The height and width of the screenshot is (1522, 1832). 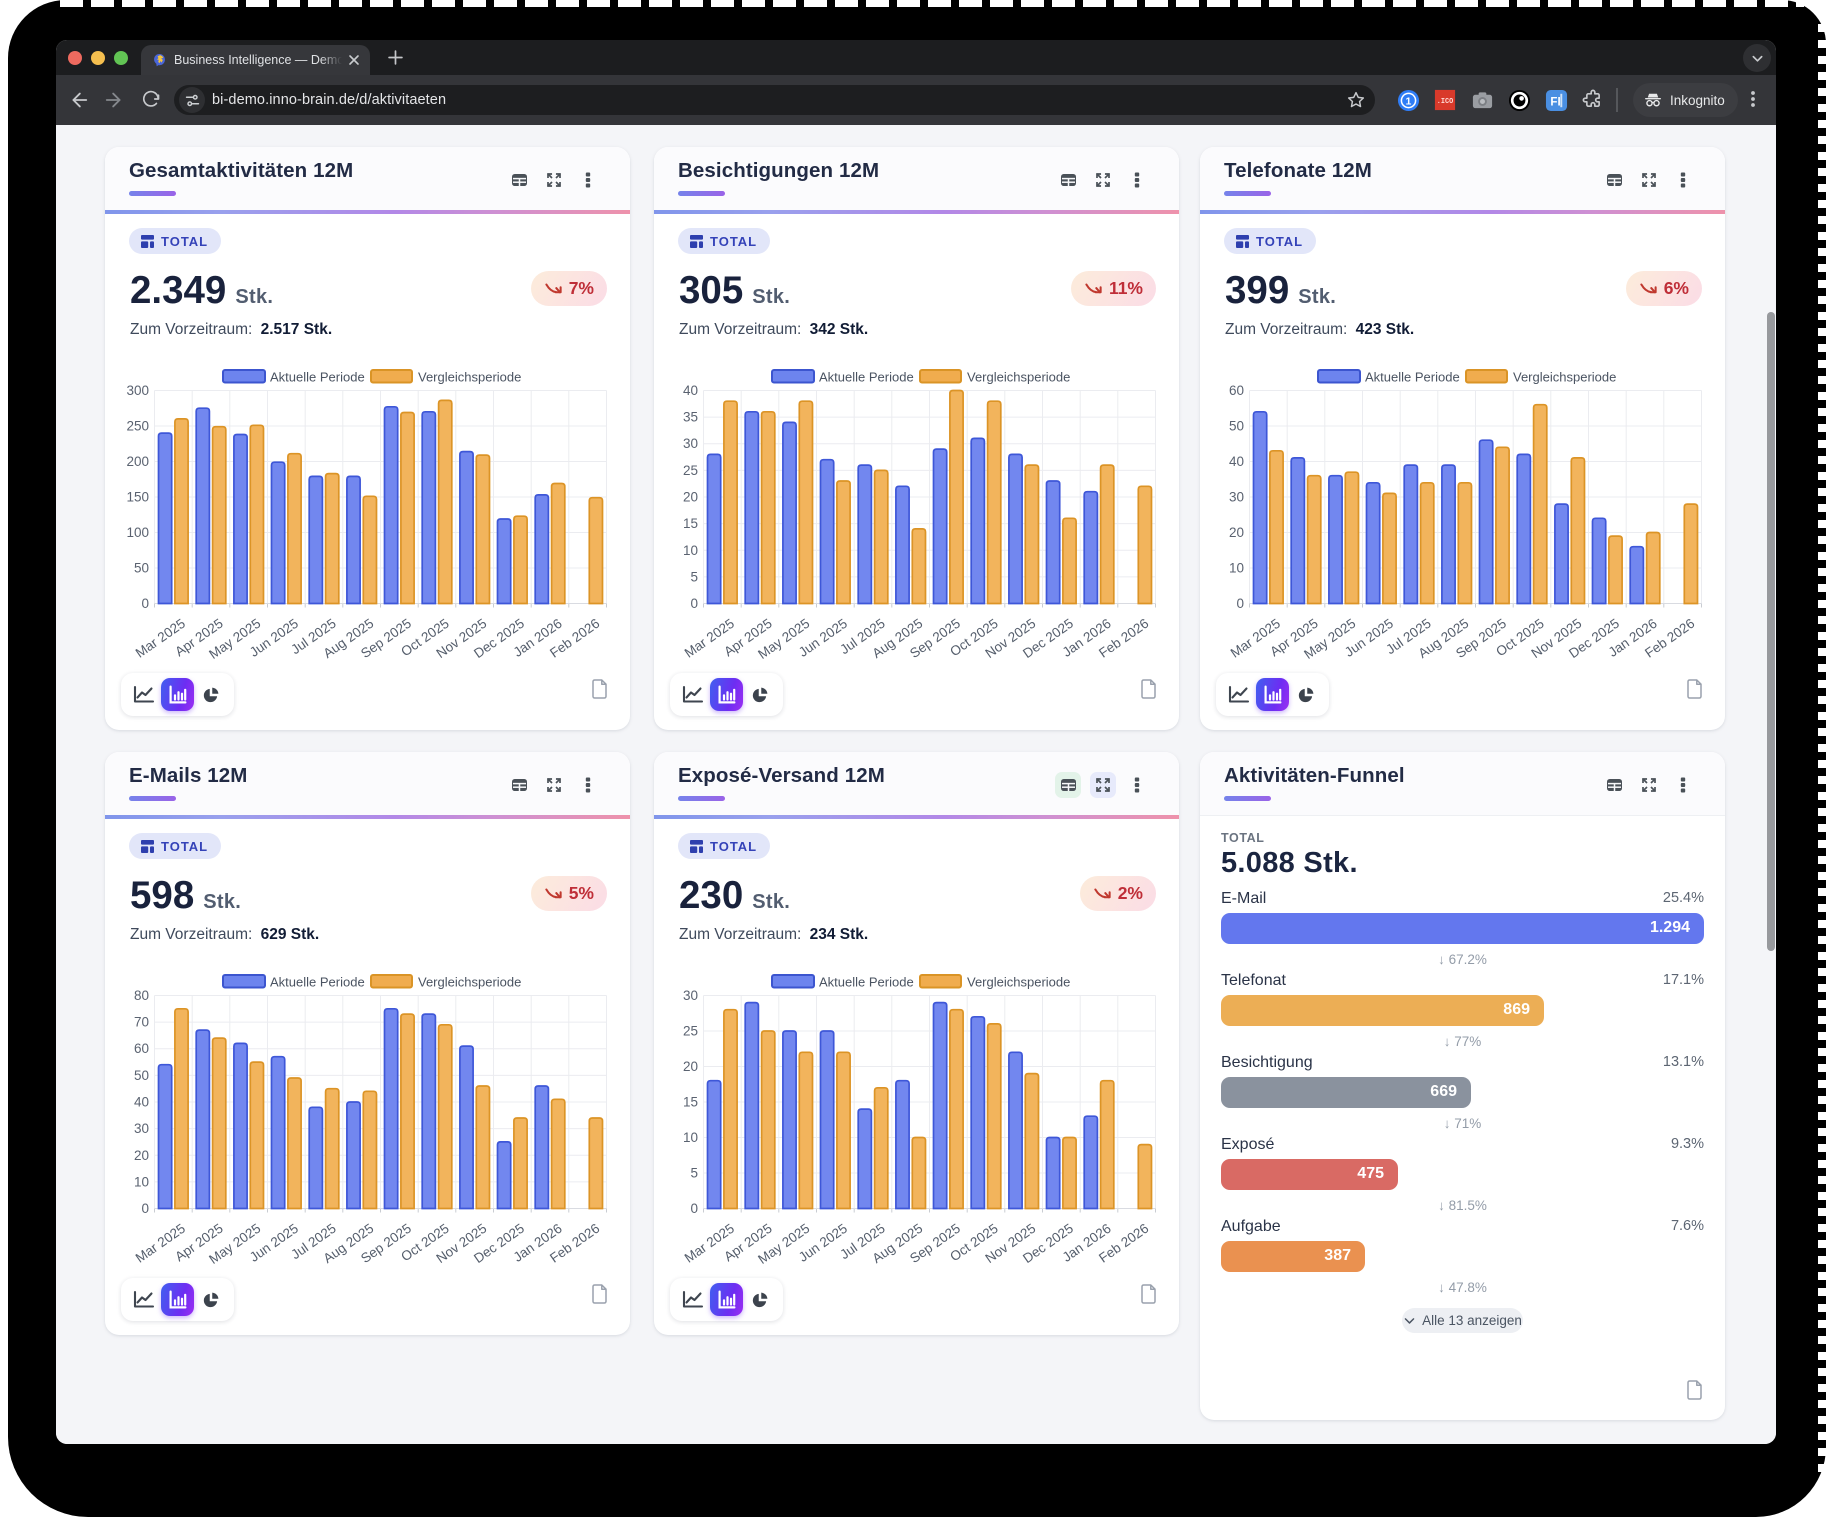 What do you see at coordinates (1555, 102) in the screenshot?
I see `svg-text: FI` at bounding box center [1555, 102].